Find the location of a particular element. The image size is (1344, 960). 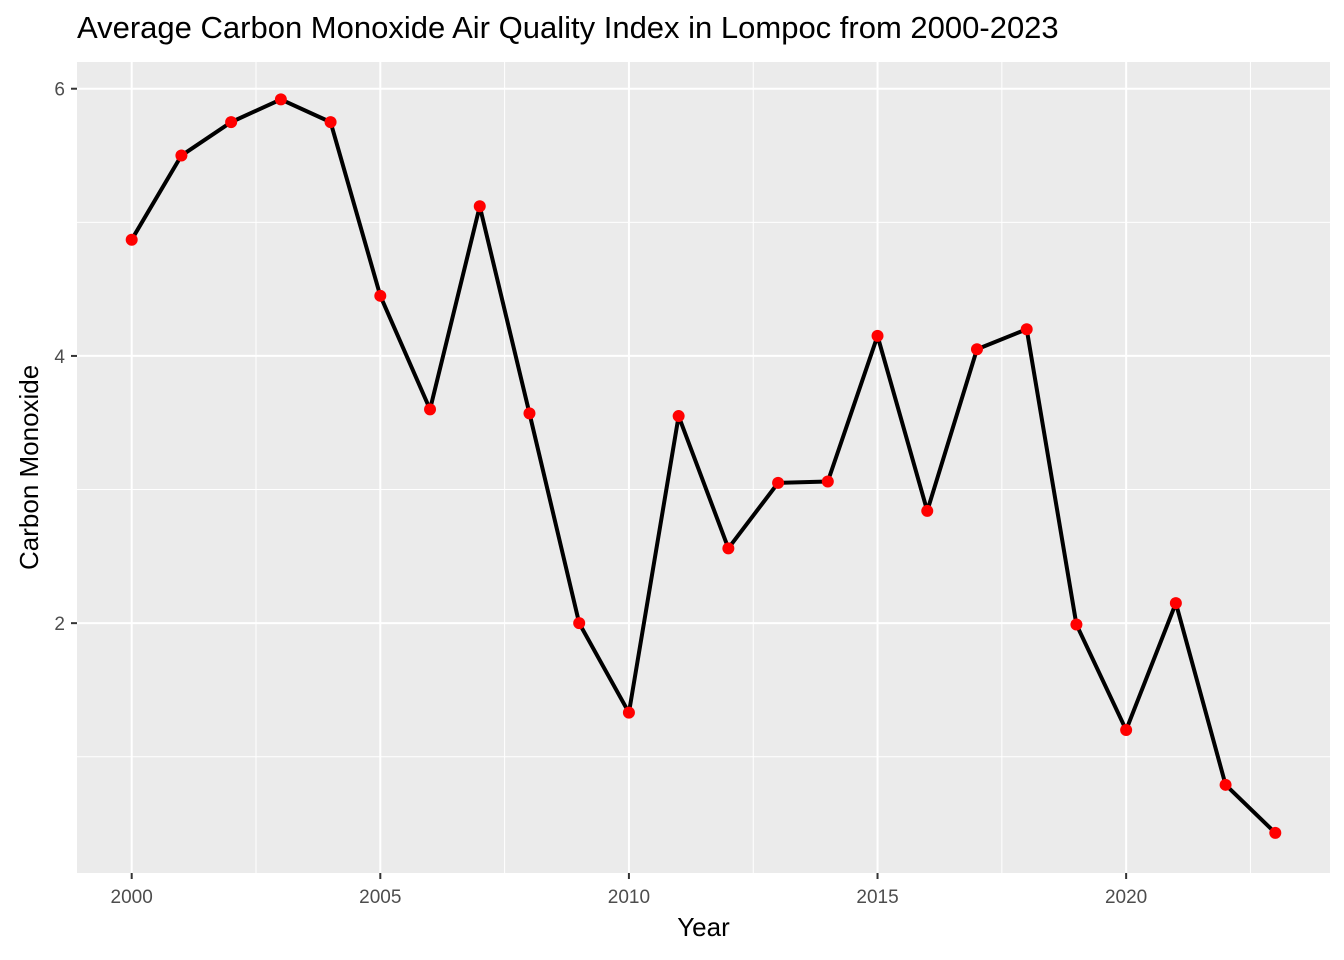

y-axis: 2 4 6 is located at coordinates (65, 357).